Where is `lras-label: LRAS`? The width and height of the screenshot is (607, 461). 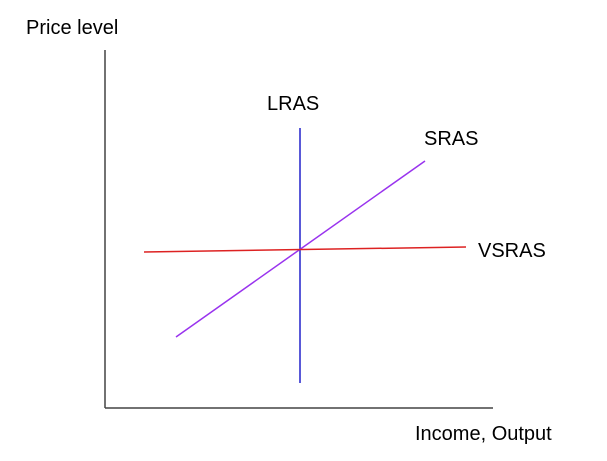
lras-label: LRAS is located at coordinates (293, 104).